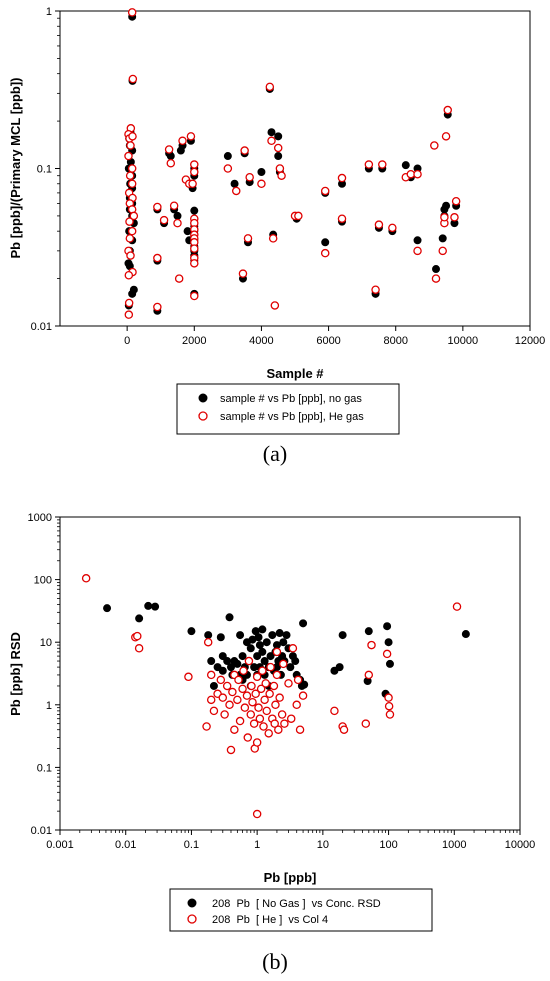 The width and height of the screenshot is (550, 981). I want to click on legend-label-he-gas-b: 208 Pb [ He ] vs Col 4, so click(270, 920).